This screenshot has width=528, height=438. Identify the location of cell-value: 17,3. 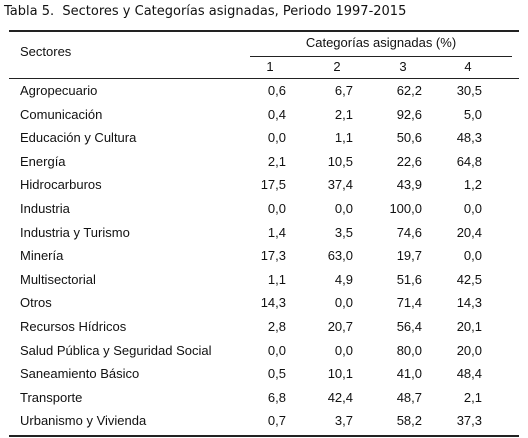
(273, 256).